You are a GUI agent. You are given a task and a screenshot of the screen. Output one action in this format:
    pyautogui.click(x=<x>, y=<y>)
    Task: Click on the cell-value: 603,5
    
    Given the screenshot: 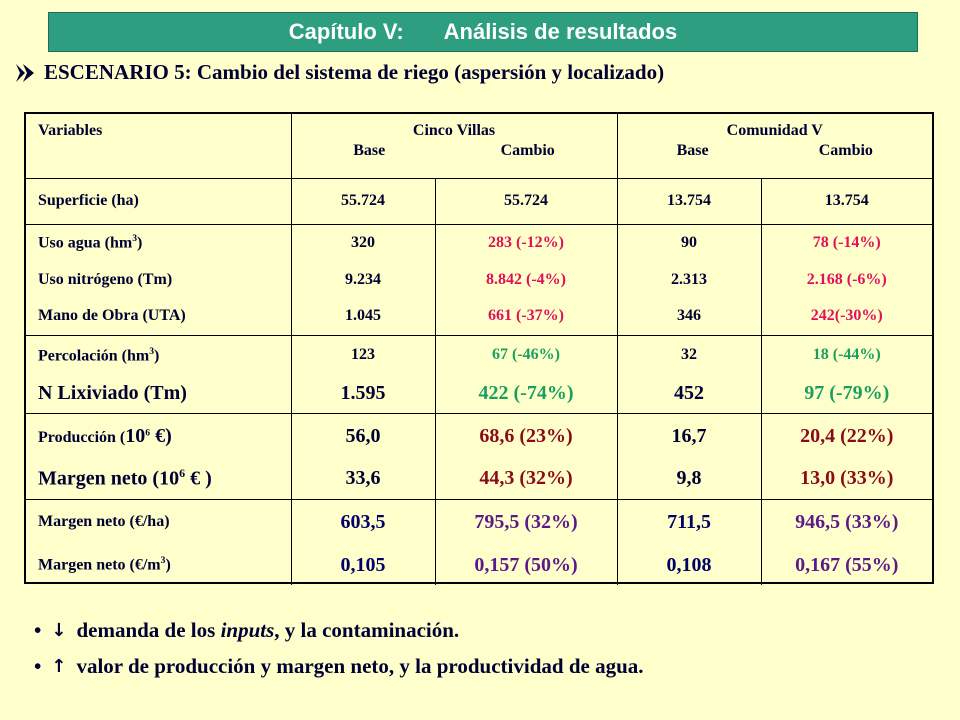 What is the action you would take?
    pyautogui.click(x=363, y=521)
    